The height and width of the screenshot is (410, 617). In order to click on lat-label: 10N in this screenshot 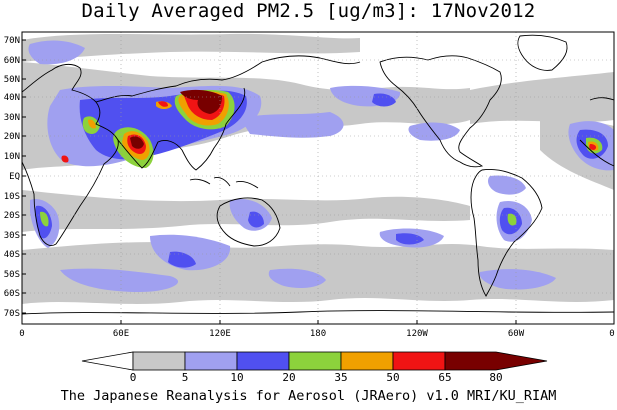, I will do `click(12, 157)`.